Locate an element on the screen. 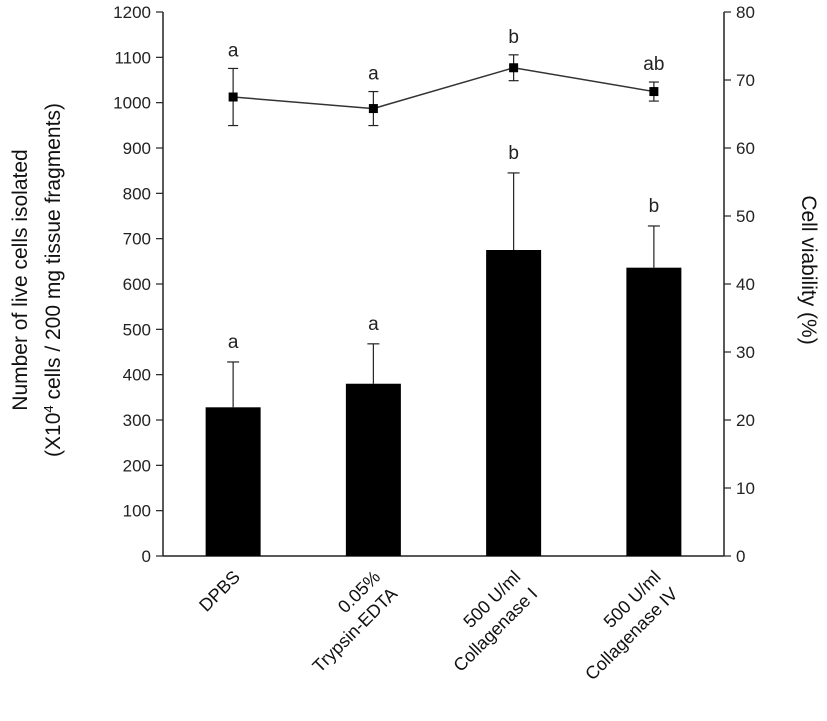 This screenshot has width=827, height=721. left-axis-subtitle-prefix: (X10 is located at coordinates (53, 435).